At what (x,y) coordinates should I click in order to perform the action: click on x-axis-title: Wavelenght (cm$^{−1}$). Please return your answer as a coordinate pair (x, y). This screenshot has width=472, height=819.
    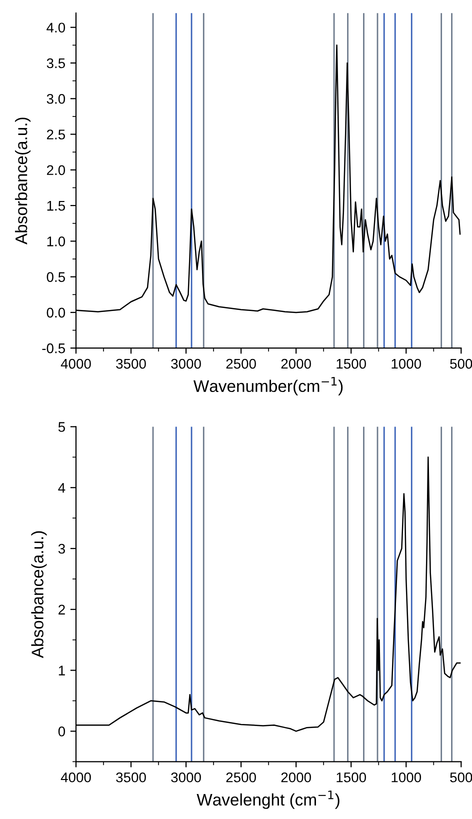
    Looking at the image, I should click on (268, 799).